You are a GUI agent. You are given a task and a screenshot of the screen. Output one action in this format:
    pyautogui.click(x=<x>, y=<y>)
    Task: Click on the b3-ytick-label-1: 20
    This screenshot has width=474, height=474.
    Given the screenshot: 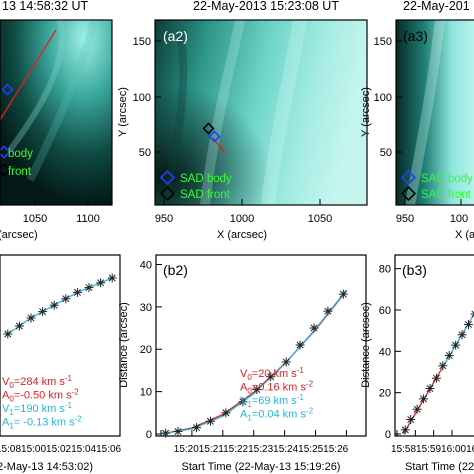 What is the action you would take?
    pyautogui.click(x=385, y=394)
    